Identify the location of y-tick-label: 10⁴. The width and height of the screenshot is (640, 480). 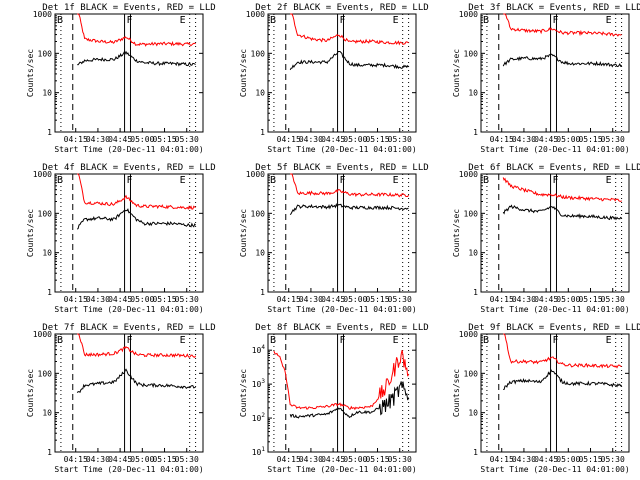
(259, 349).